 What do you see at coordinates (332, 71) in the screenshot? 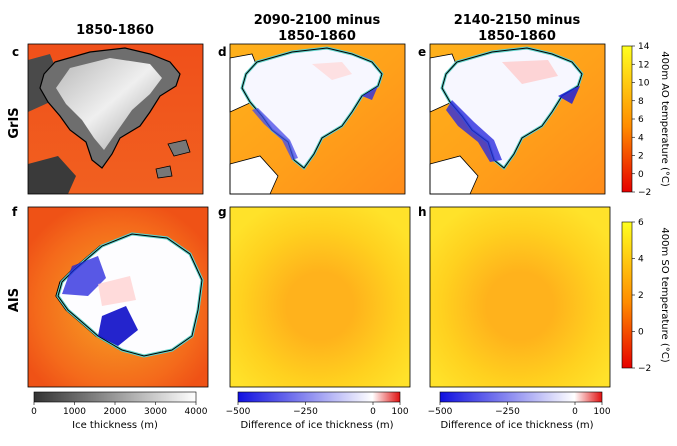
I see `panel-d-pink` at bounding box center [332, 71].